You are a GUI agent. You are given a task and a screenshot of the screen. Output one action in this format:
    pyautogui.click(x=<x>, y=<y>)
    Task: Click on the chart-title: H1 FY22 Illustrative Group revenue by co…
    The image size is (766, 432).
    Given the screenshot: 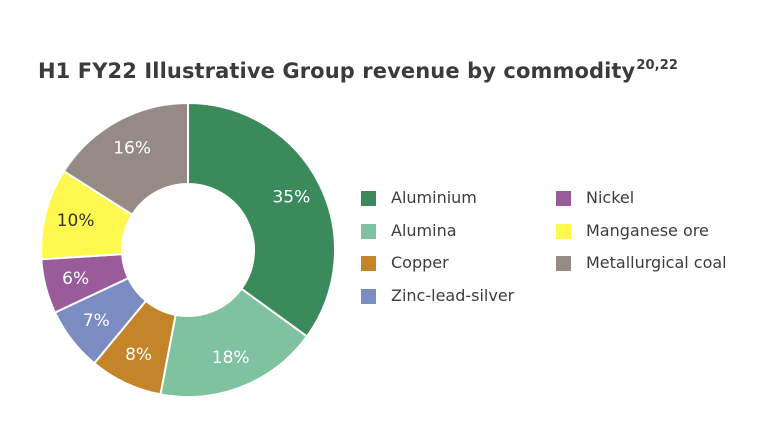 What is the action you would take?
    pyautogui.click(x=358, y=70)
    